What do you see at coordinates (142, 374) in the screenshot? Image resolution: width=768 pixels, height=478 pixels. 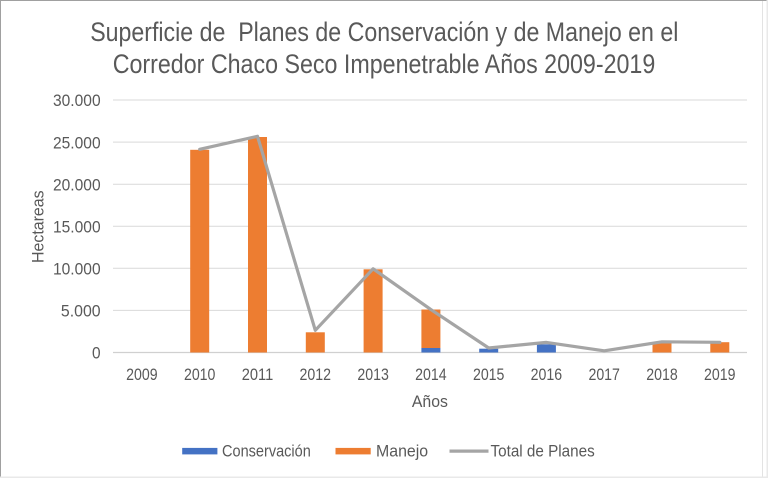 I see `svg-text: 2009` at bounding box center [142, 374].